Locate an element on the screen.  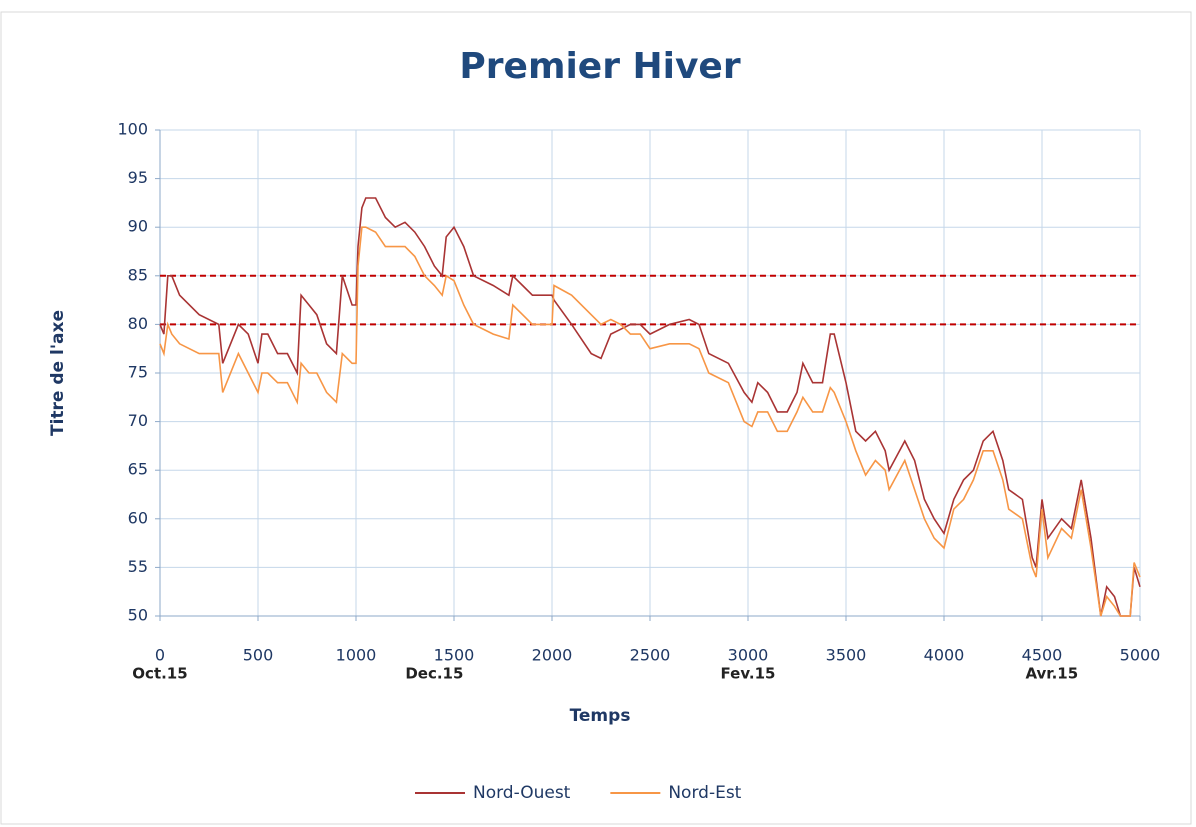
y-tick-label: 50 is located at coordinates (138, 615).